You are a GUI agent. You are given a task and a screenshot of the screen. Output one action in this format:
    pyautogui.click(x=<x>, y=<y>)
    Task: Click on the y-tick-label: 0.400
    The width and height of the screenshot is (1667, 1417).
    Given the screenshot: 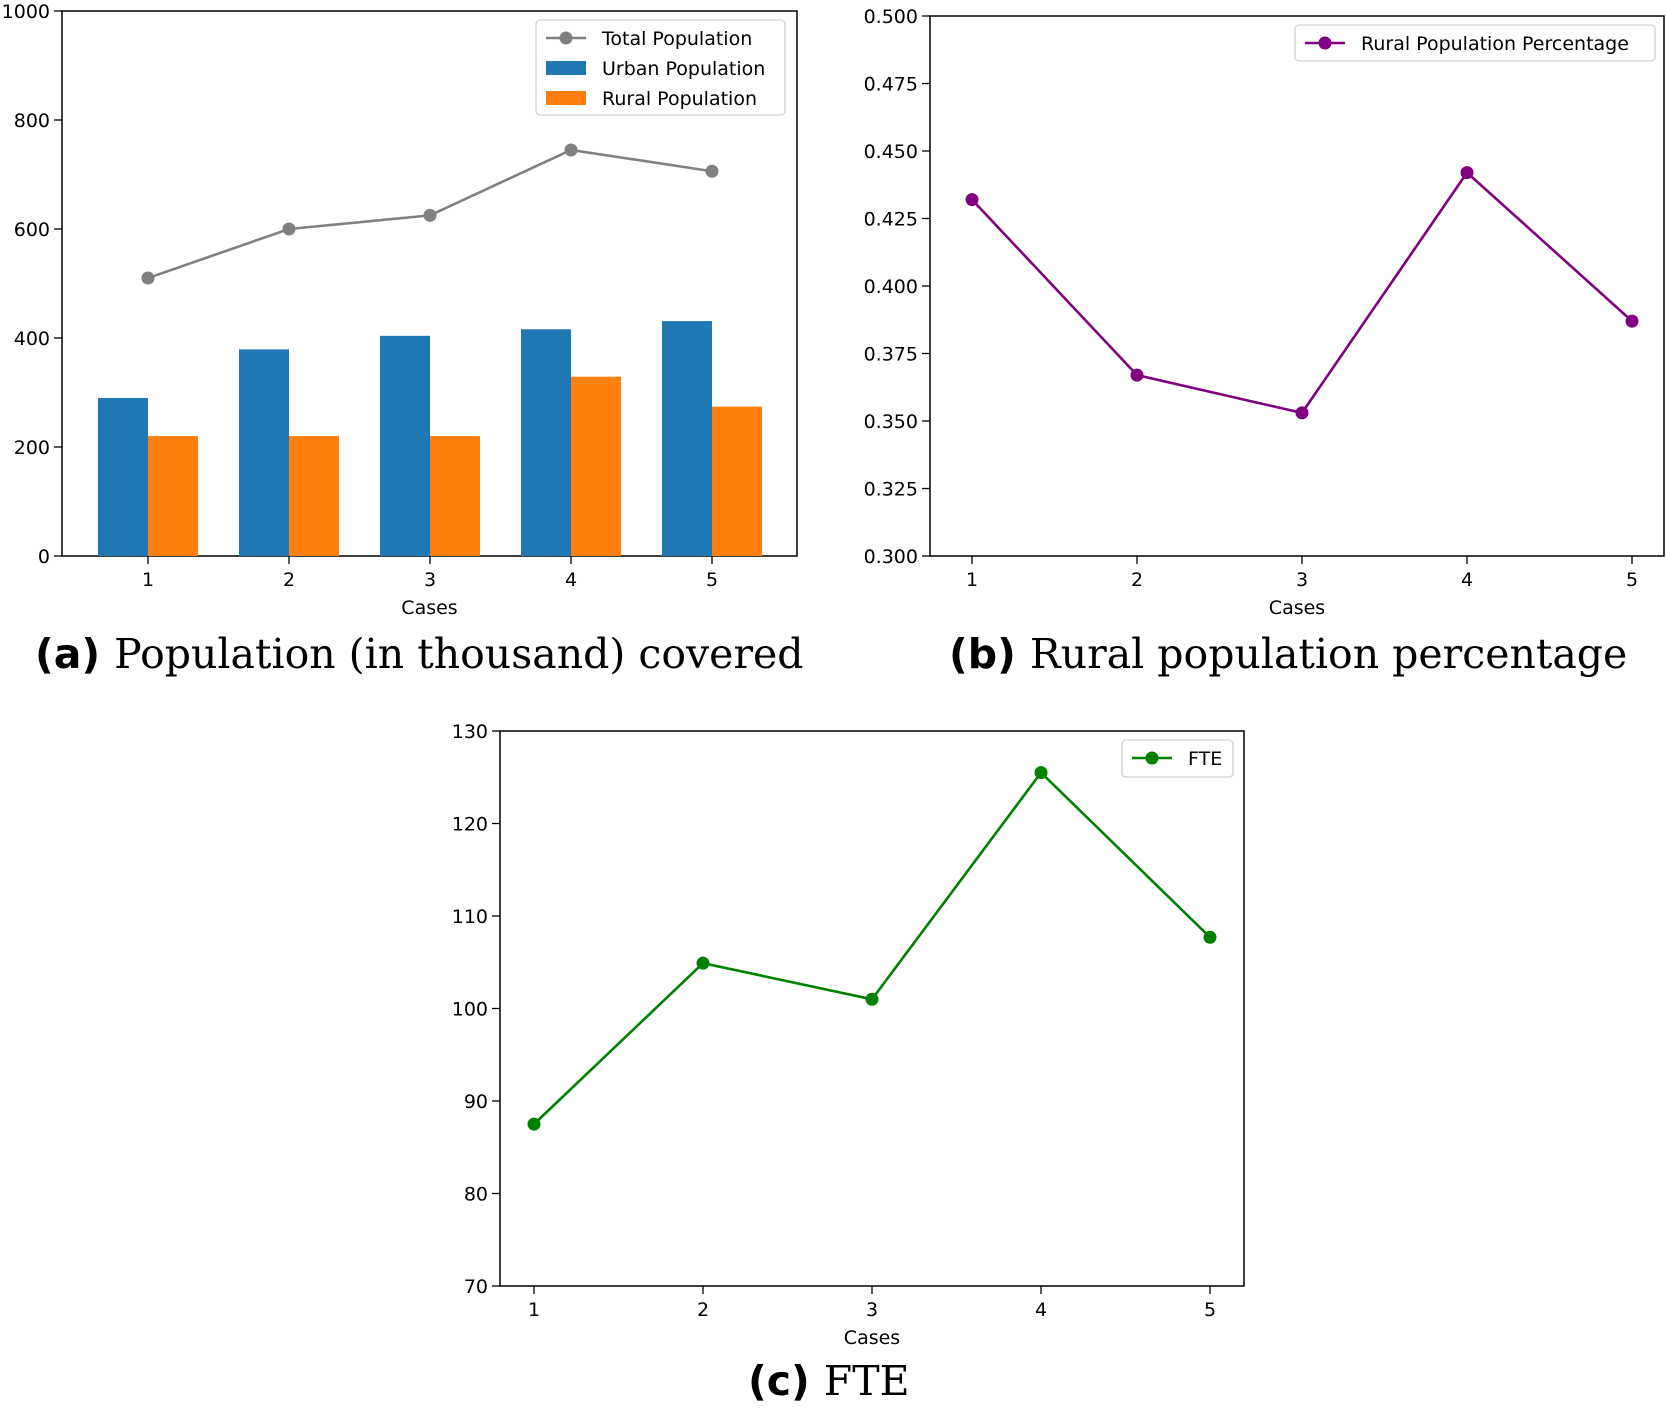 What is the action you would take?
    pyautogui.click(x=891, y=287)
    